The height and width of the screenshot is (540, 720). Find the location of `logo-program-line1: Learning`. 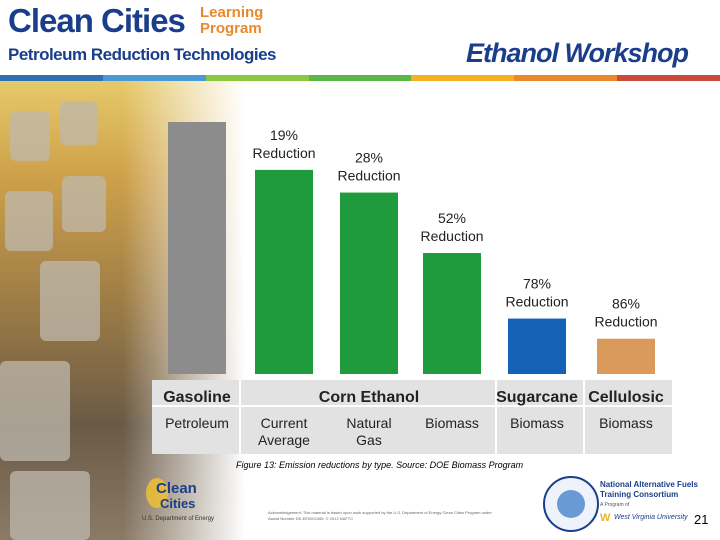

logo-program-line1: Learning is located at coordinates (232, 12).